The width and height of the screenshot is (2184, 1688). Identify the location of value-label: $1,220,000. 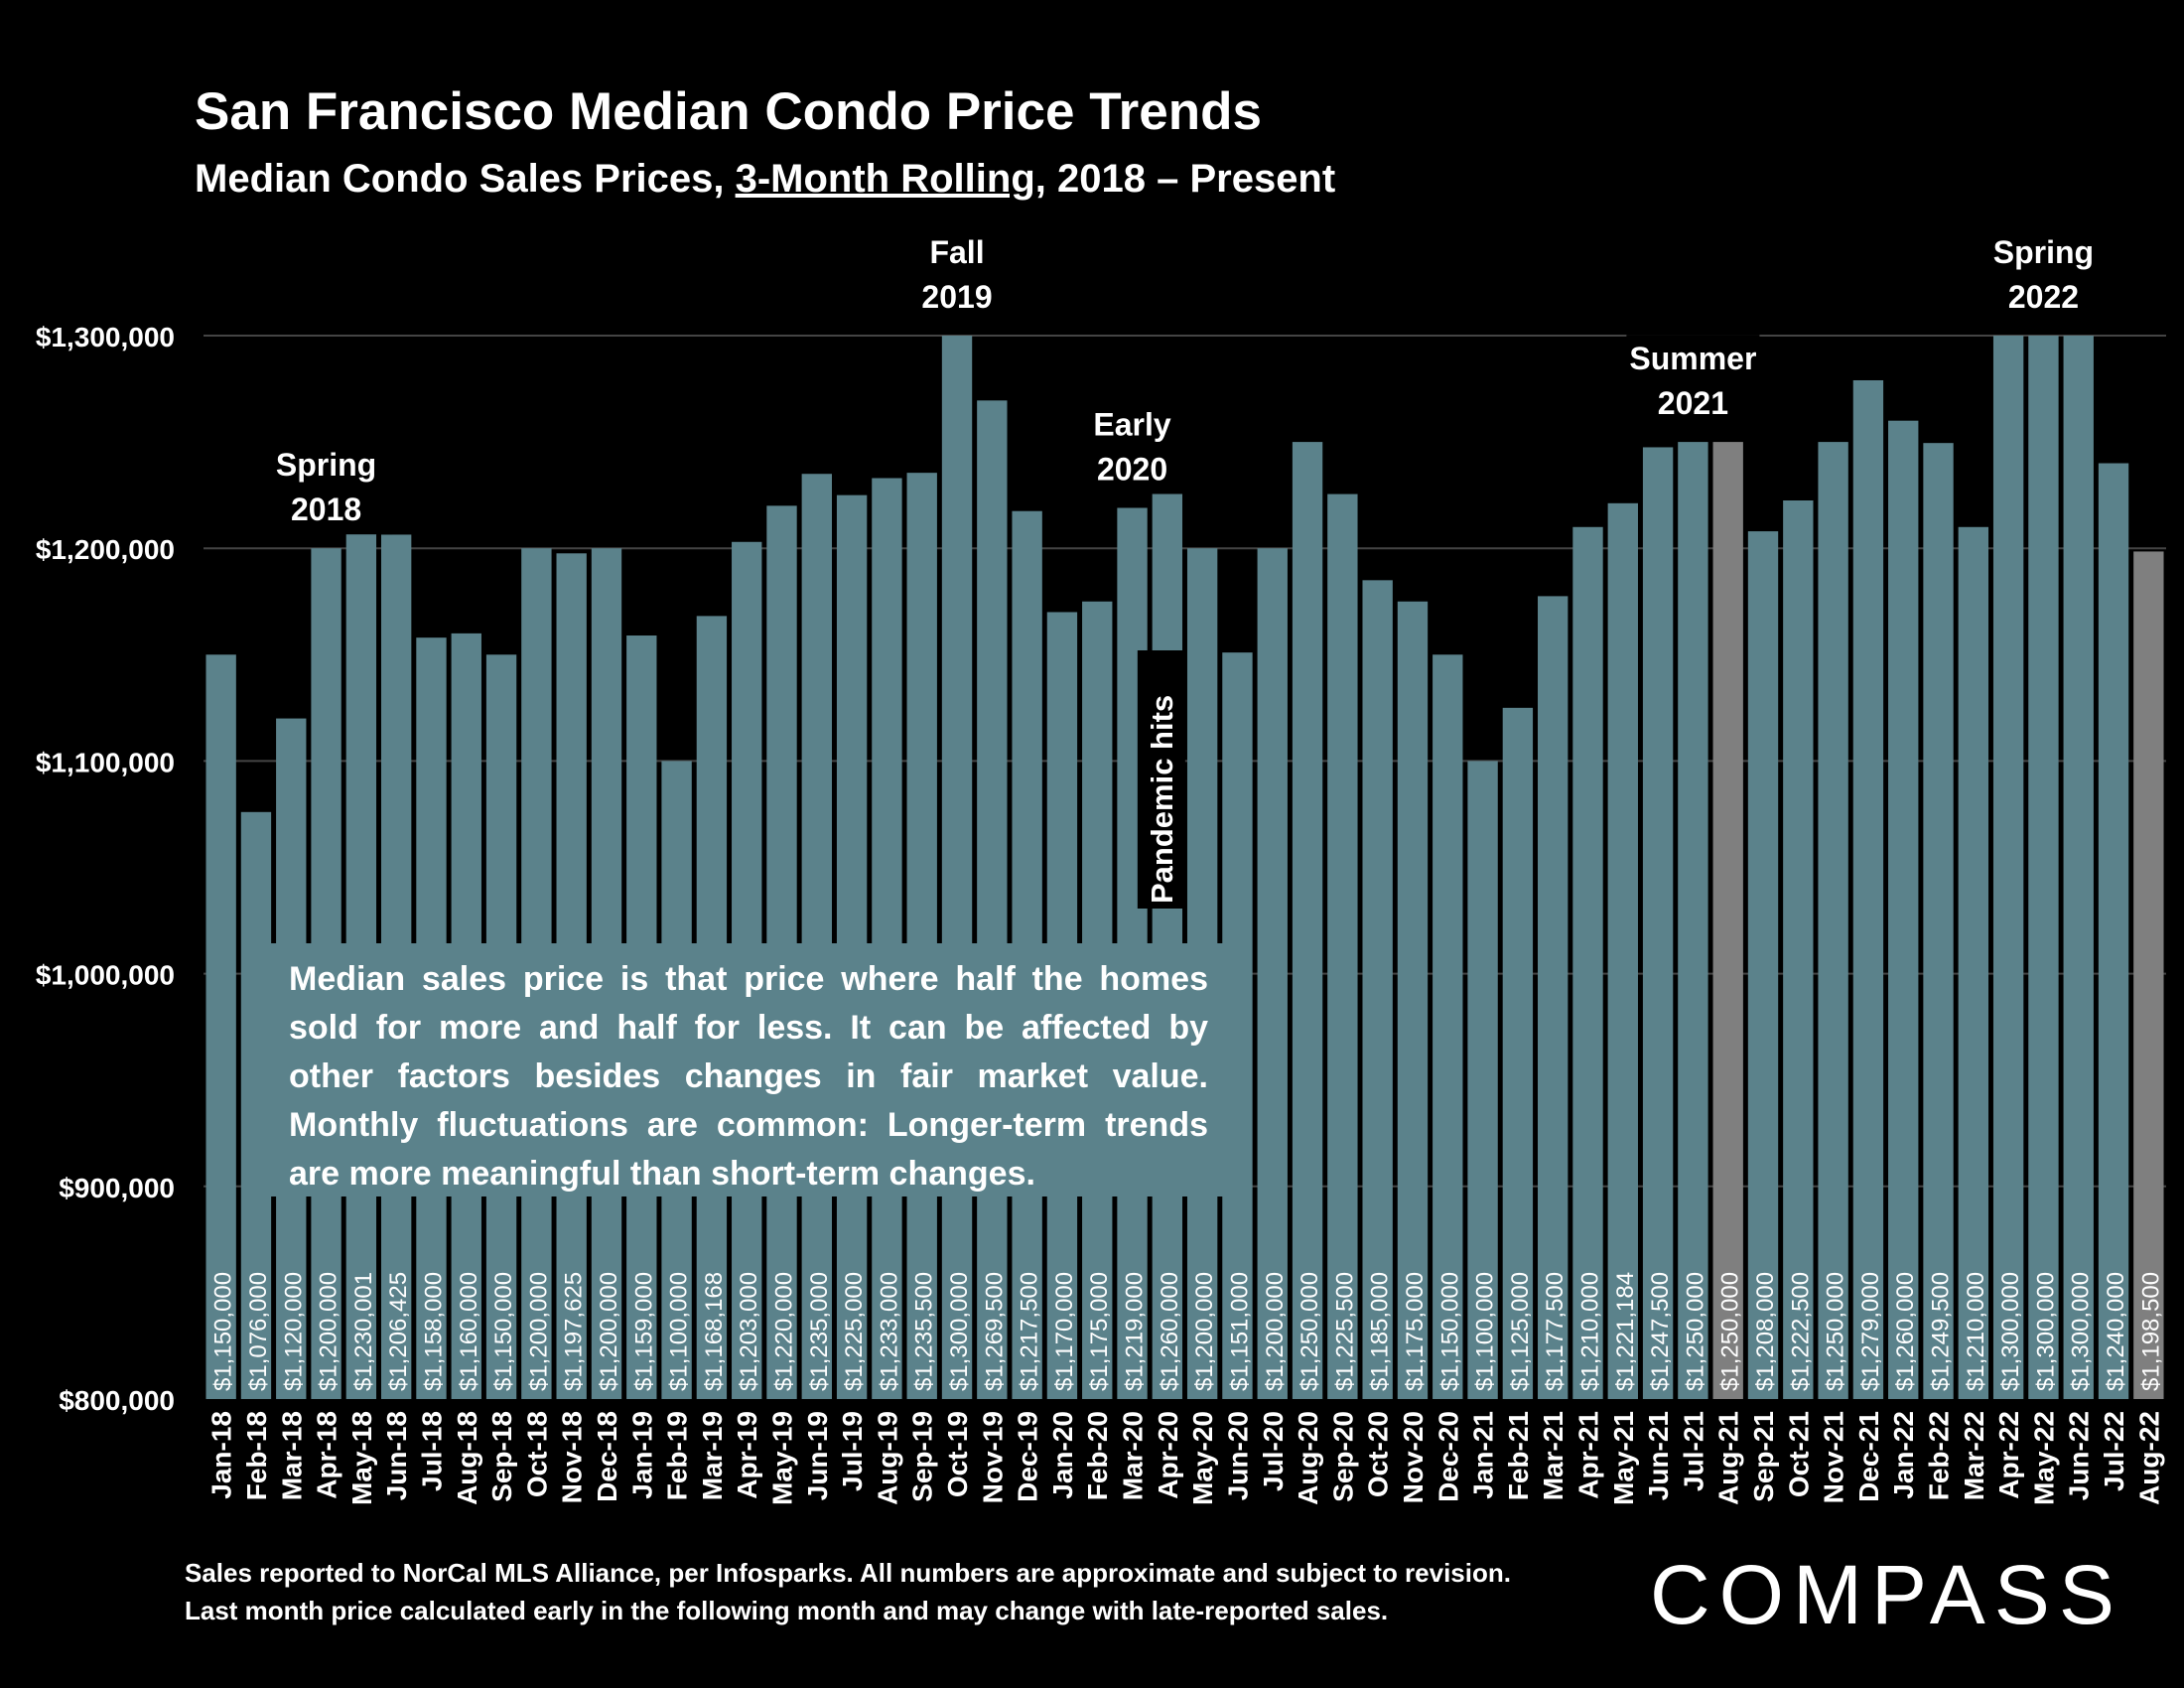
(784, 1331).